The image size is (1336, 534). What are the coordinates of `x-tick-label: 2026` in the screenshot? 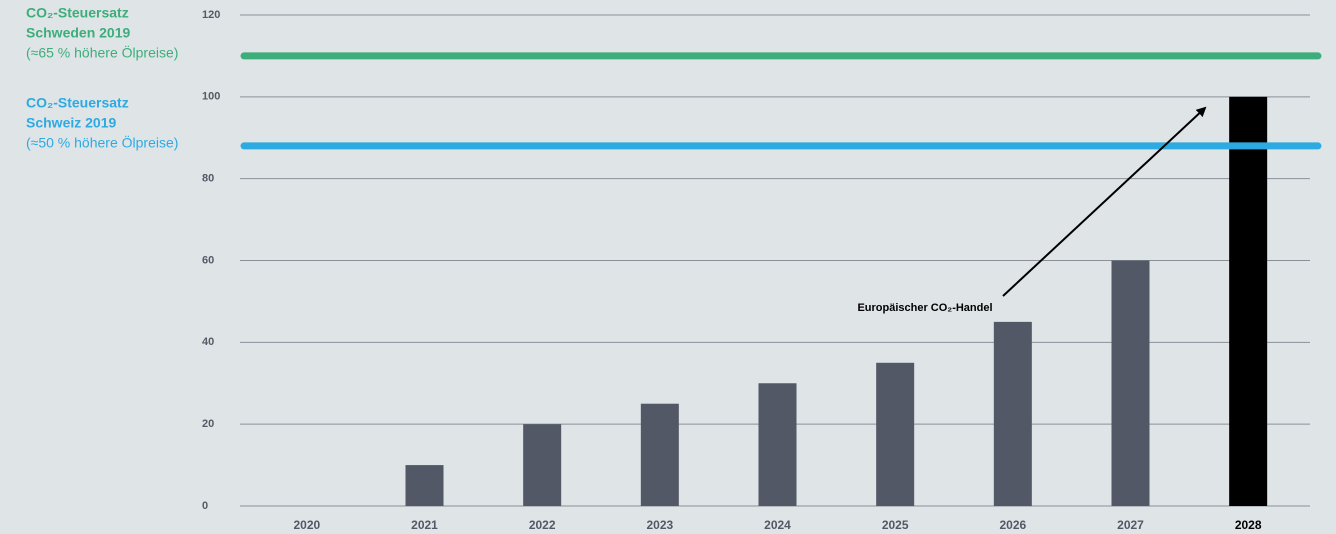 It's located at (1012, 525).